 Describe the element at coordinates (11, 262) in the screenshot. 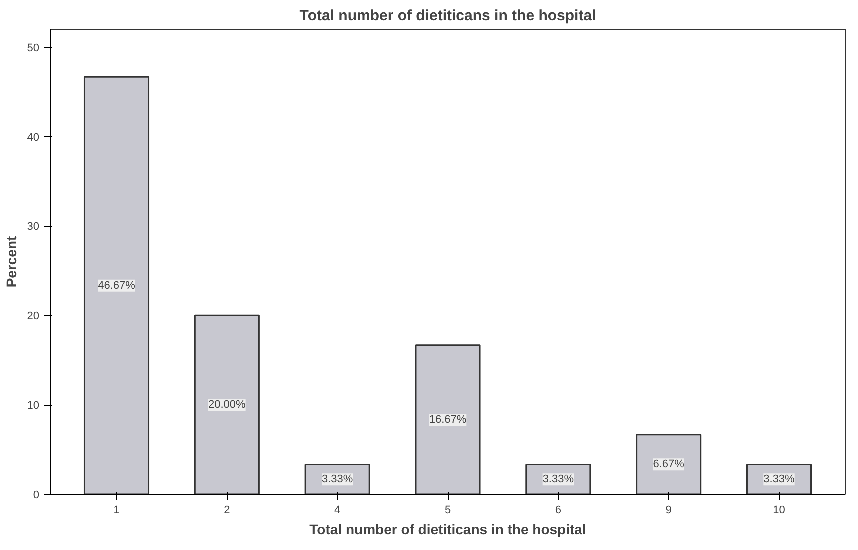

I see `y-axis-title: Percent` at that location.